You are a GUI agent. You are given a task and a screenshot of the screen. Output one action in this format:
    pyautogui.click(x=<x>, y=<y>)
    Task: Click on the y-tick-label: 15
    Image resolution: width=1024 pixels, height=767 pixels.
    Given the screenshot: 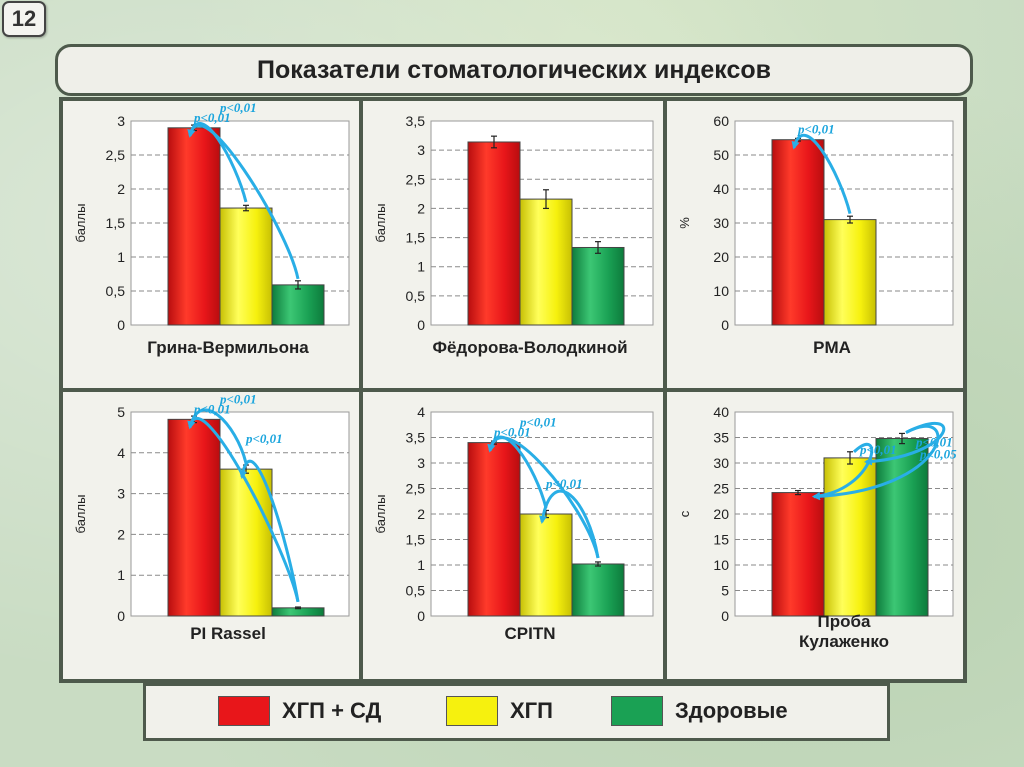 What is the action you would take?
    pyautogui.click(x=721, y=540)
    